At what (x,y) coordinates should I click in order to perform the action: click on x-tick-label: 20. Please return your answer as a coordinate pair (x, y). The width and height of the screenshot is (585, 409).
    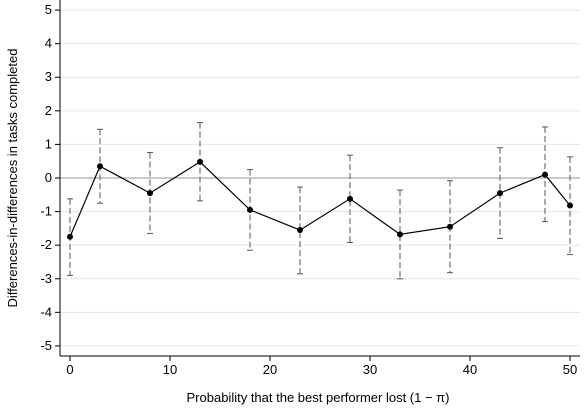
    Looking at the image, I should click on (270, 369).